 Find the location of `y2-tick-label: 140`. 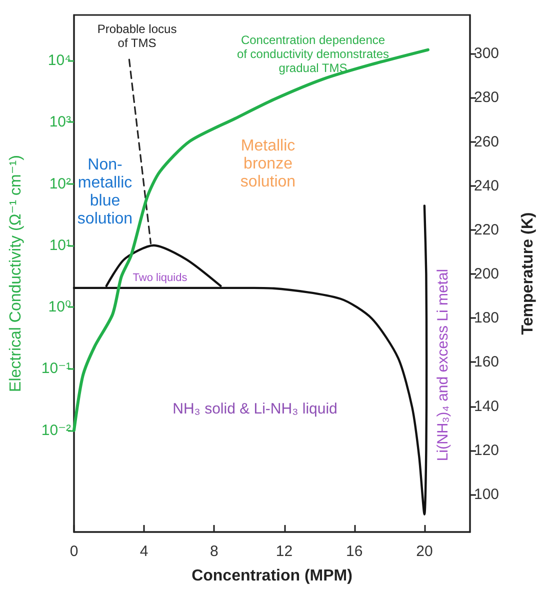

y2-tick-label: 140 is located at coordinates (487, 406).